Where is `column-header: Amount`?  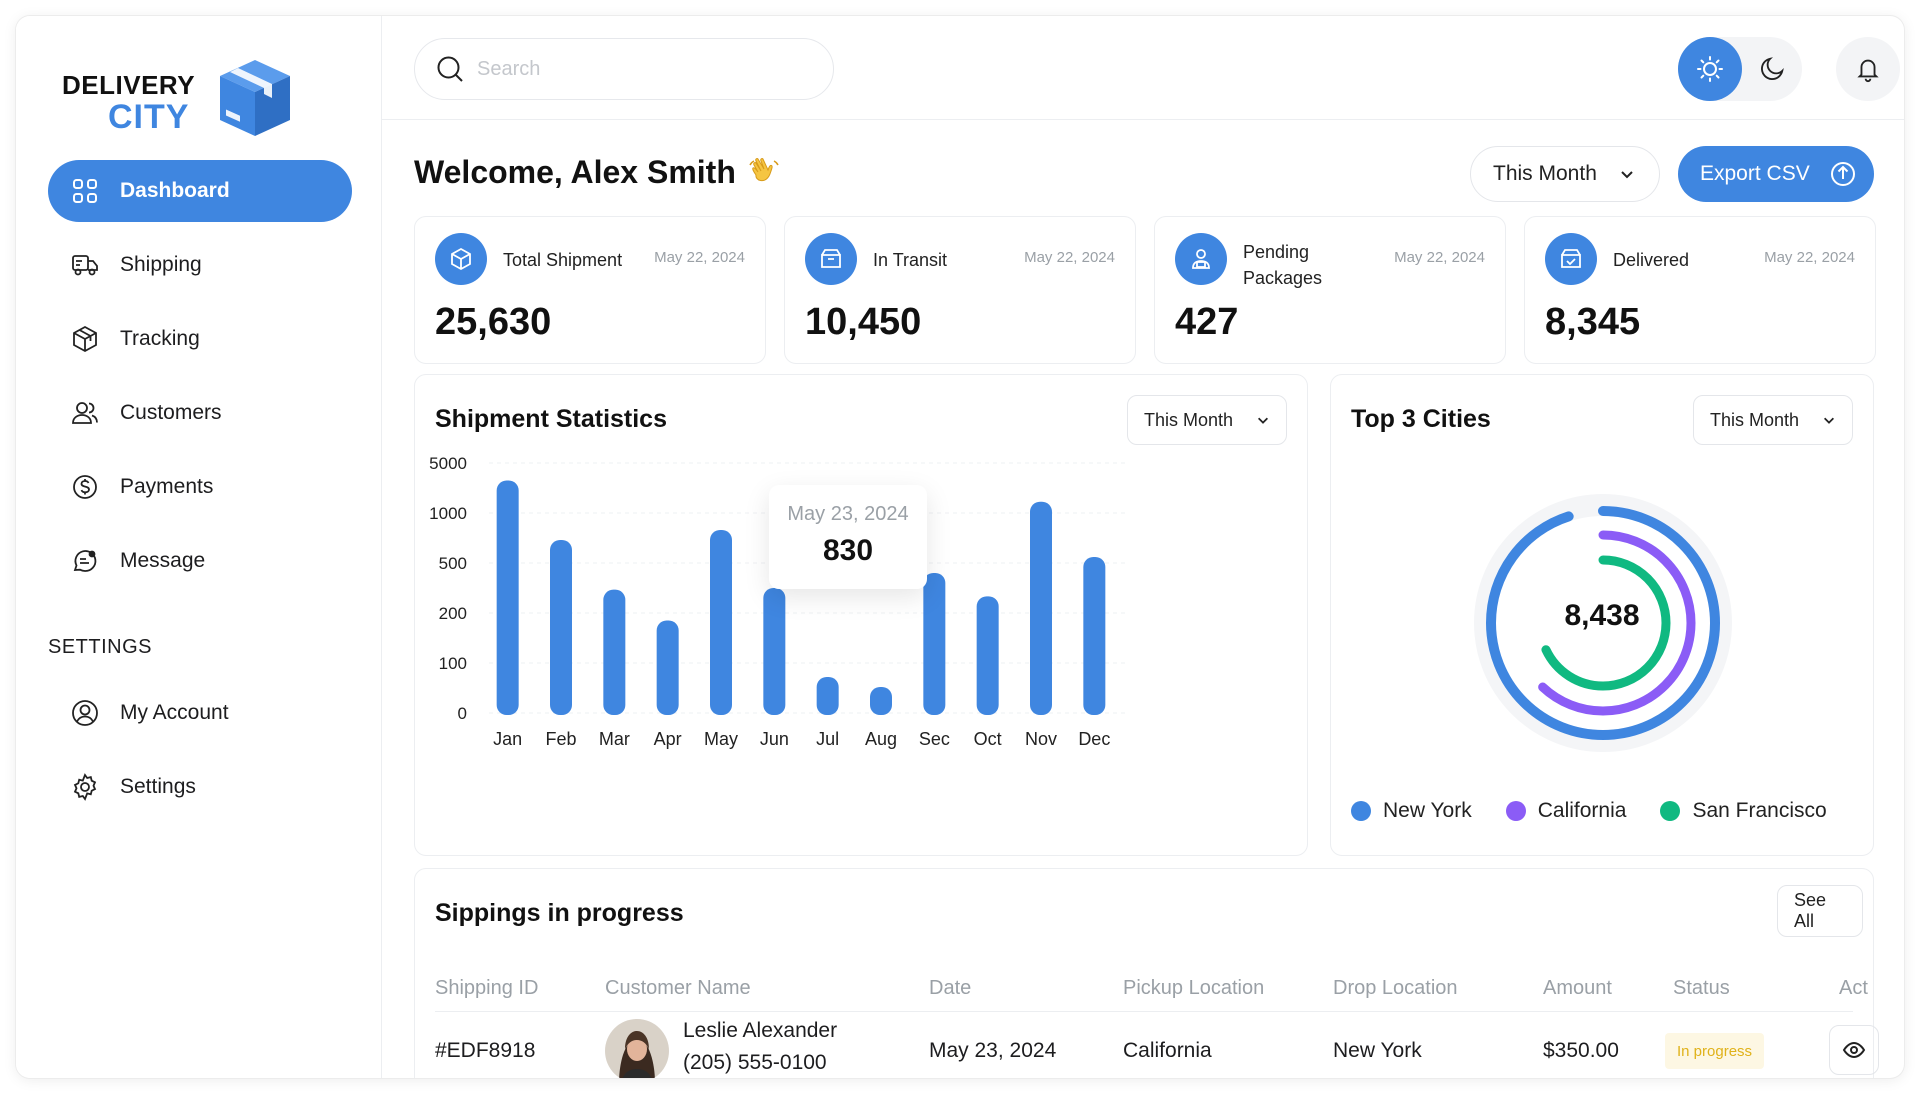
column-header: Amount is located at coordinates (1577, 988).